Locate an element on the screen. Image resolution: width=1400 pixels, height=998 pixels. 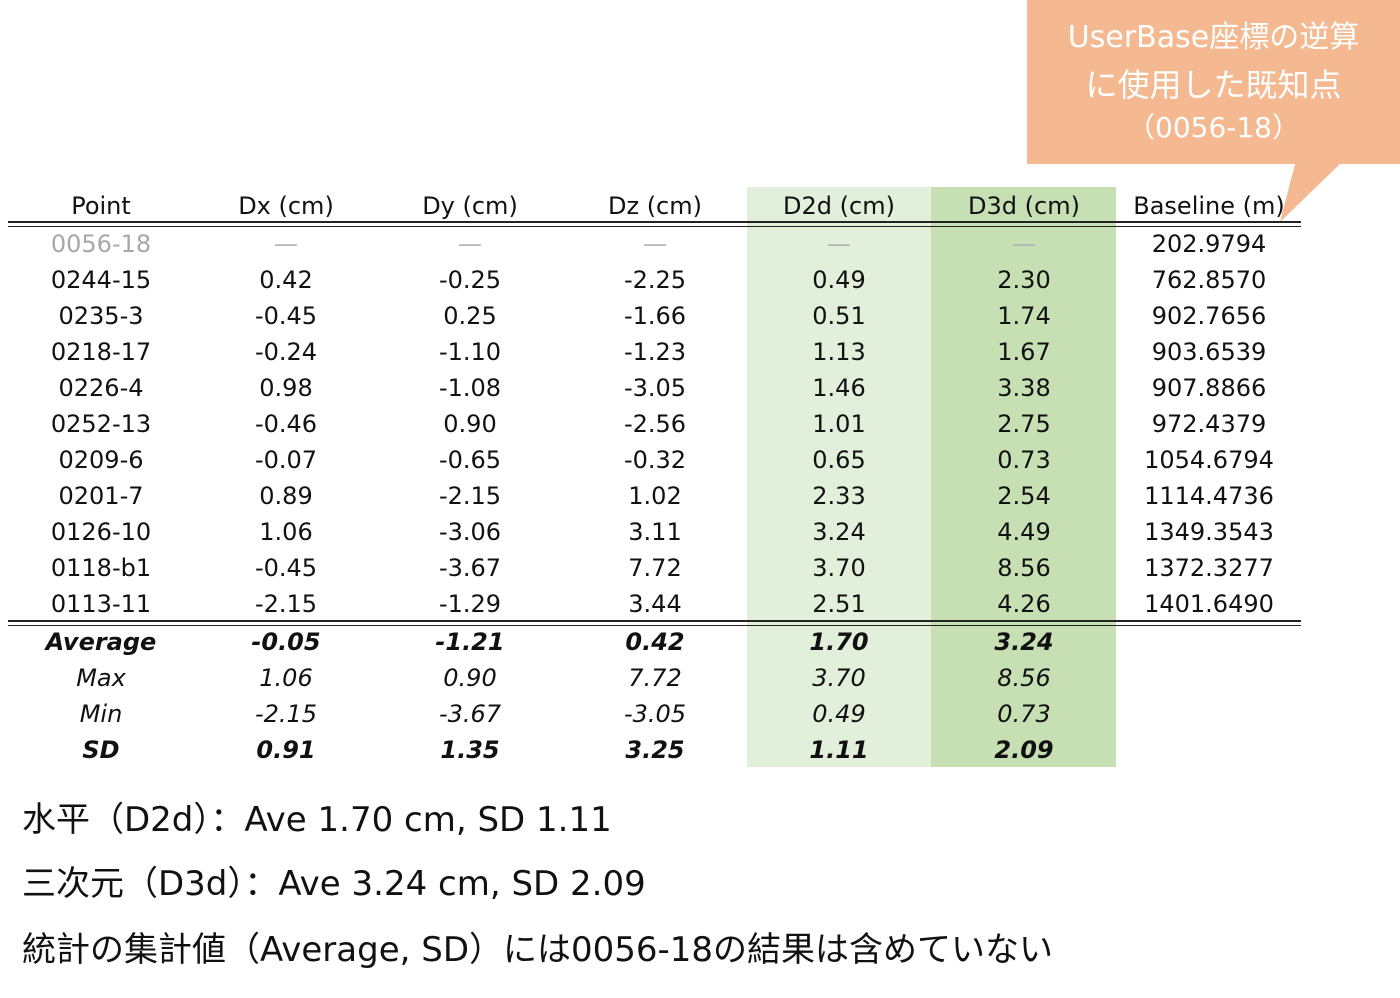
cell-d2d: 2.51 is located at coordinates (839, 604).